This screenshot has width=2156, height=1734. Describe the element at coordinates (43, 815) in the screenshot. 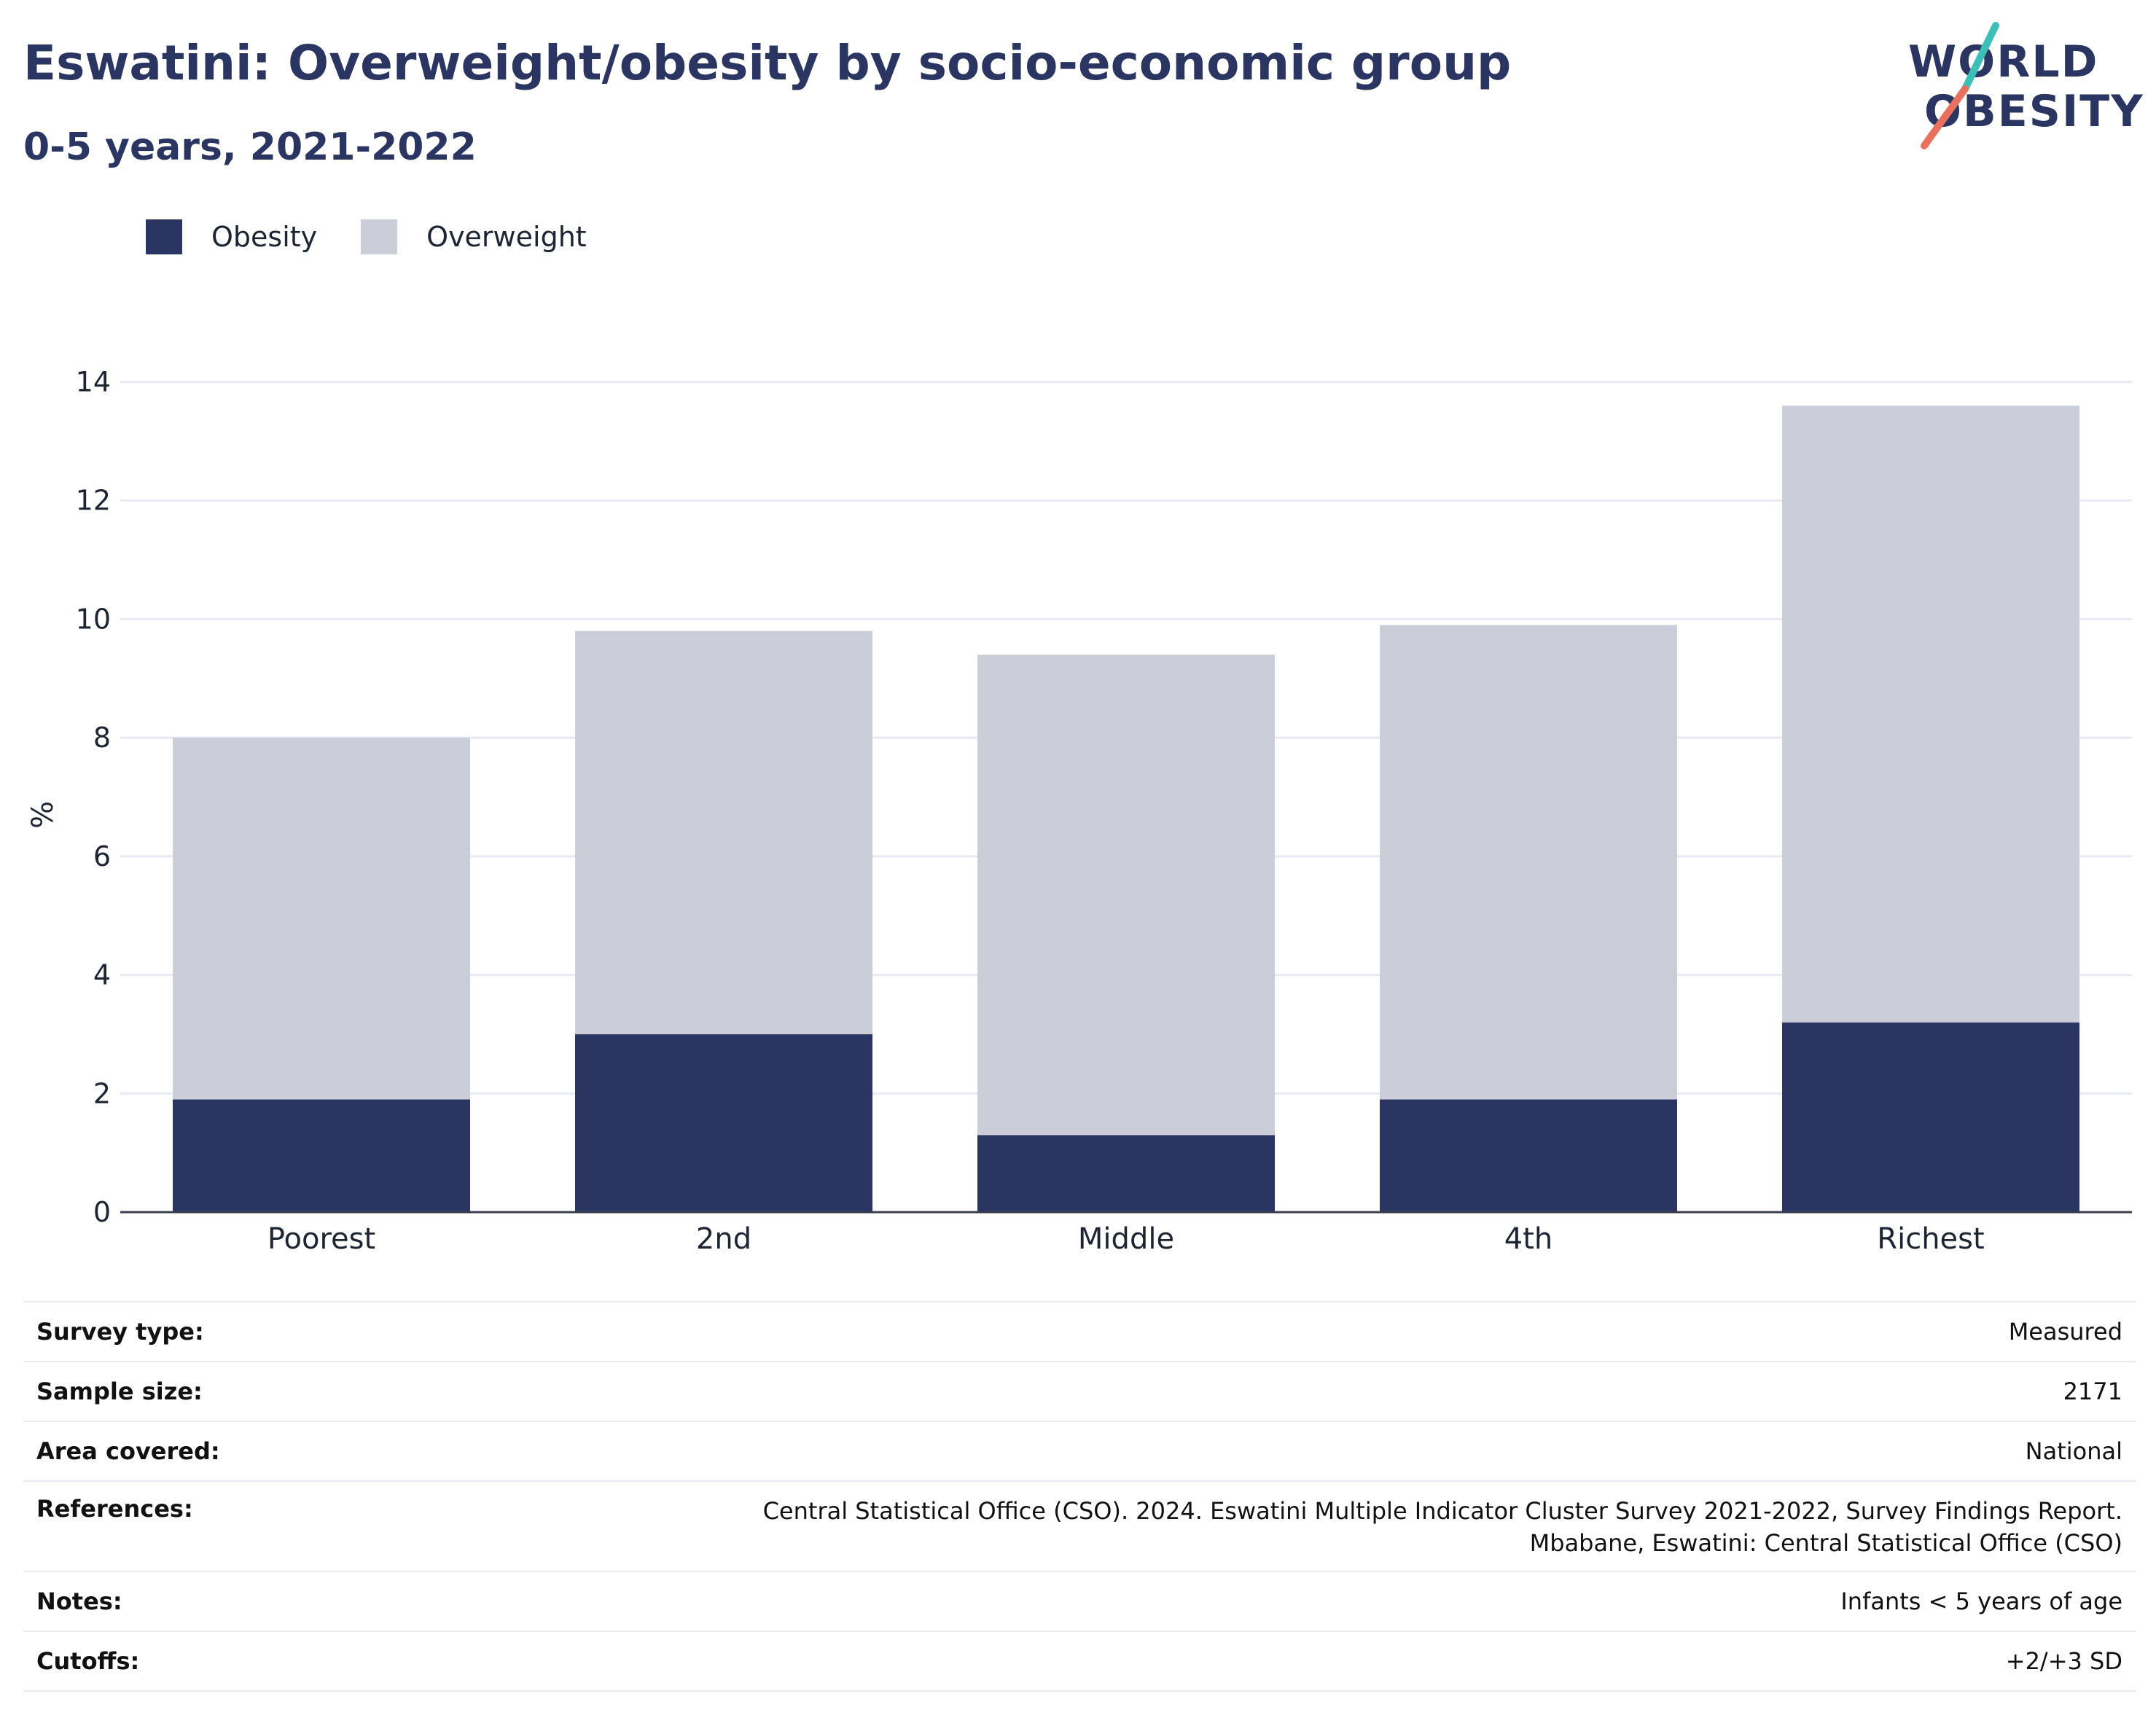

I see `y-axis-label: %` at that location.